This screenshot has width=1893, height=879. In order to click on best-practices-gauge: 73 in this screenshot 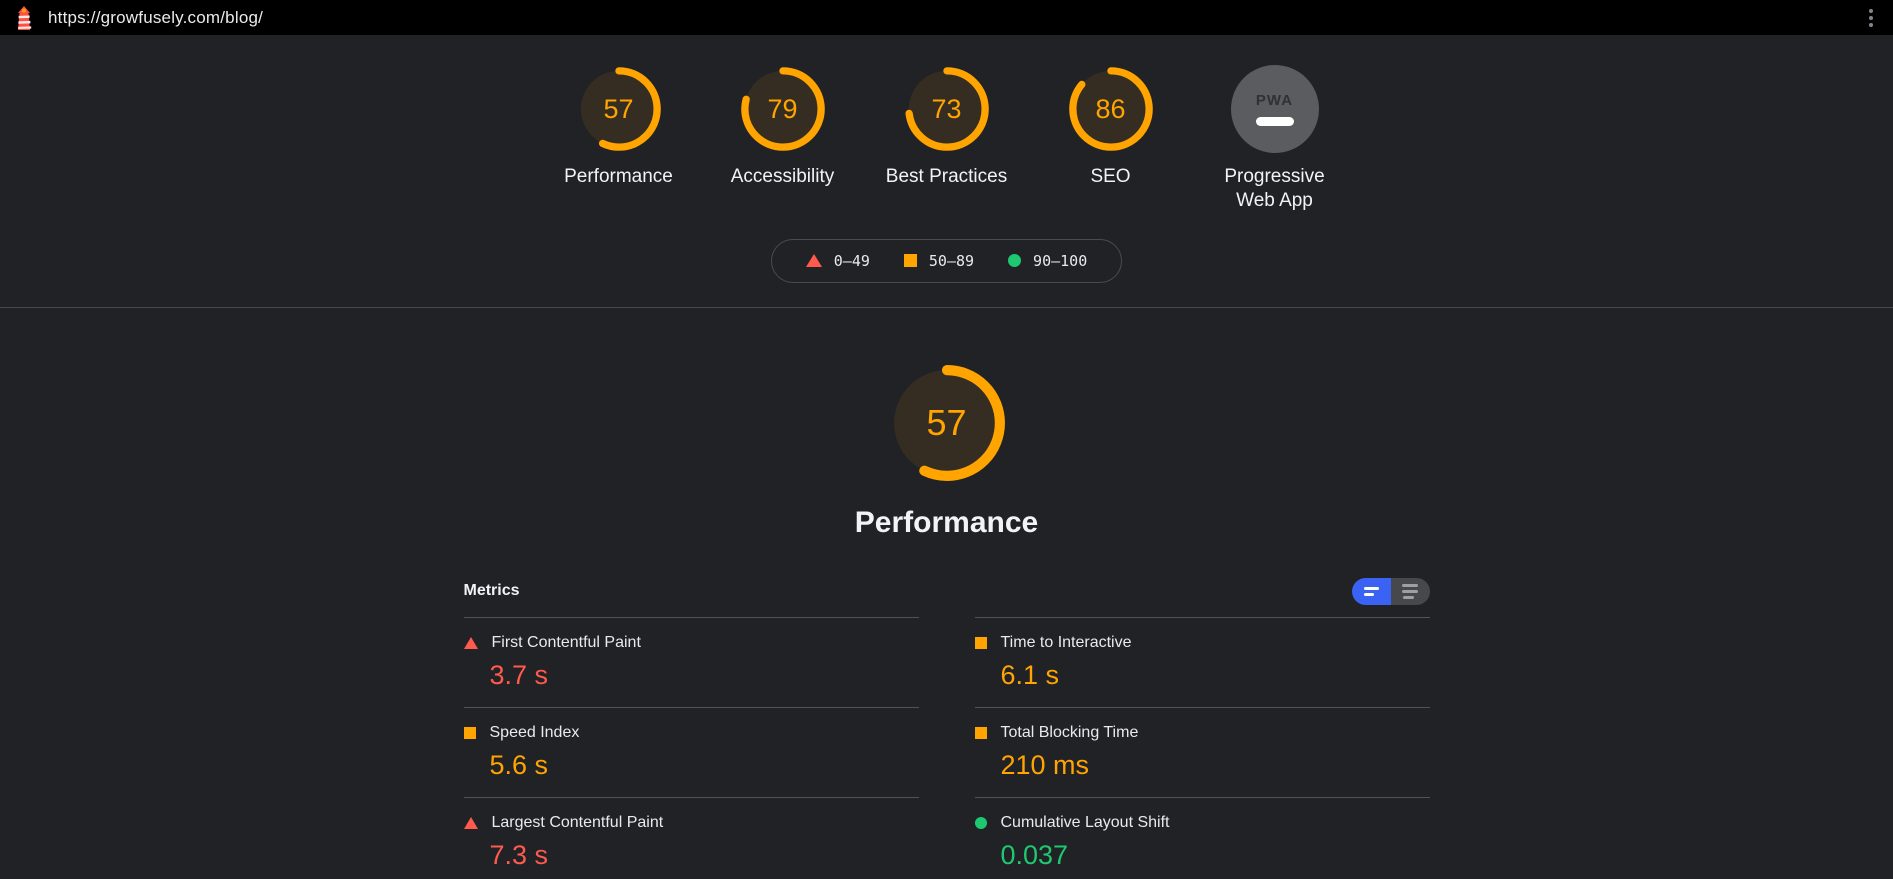, I will do `click(947, 109)`.